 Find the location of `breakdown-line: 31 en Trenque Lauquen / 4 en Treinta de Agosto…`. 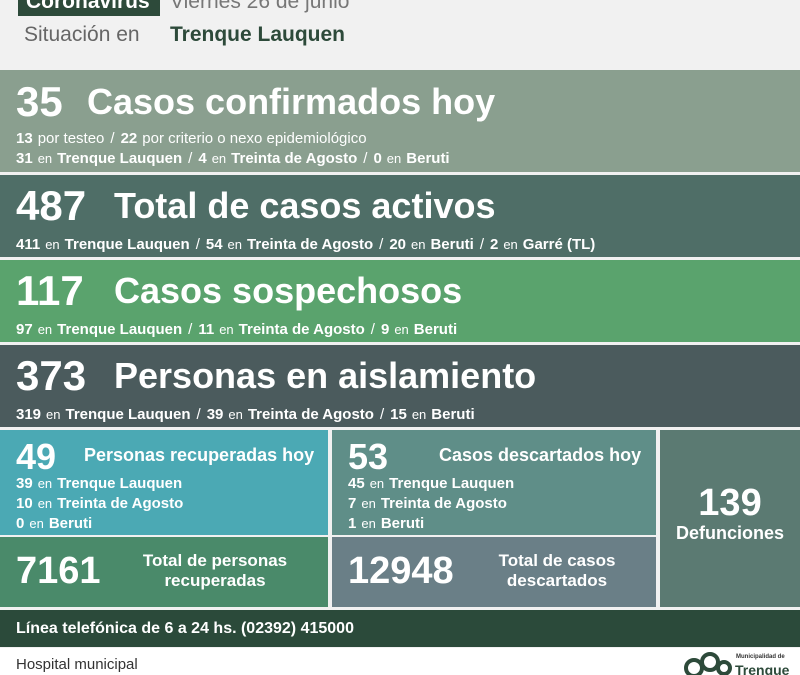

breakdown-line: 31 en Trenque Lauquen / 4 en Treinta de Agosto… is located at coordinates (233, 158).